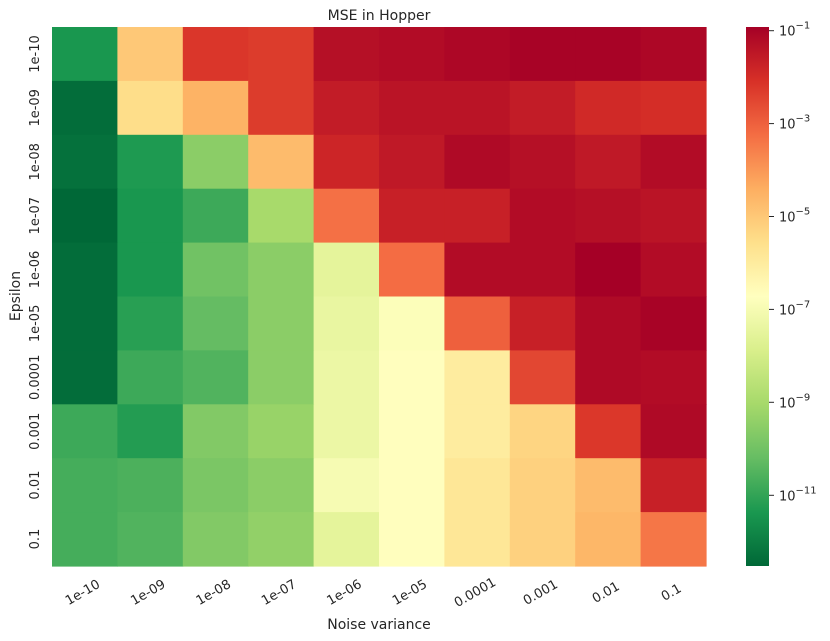  Describe the element at coordinates (35, 216) in the screenshot. I see `y-tick-label: 1e-07` at that location.